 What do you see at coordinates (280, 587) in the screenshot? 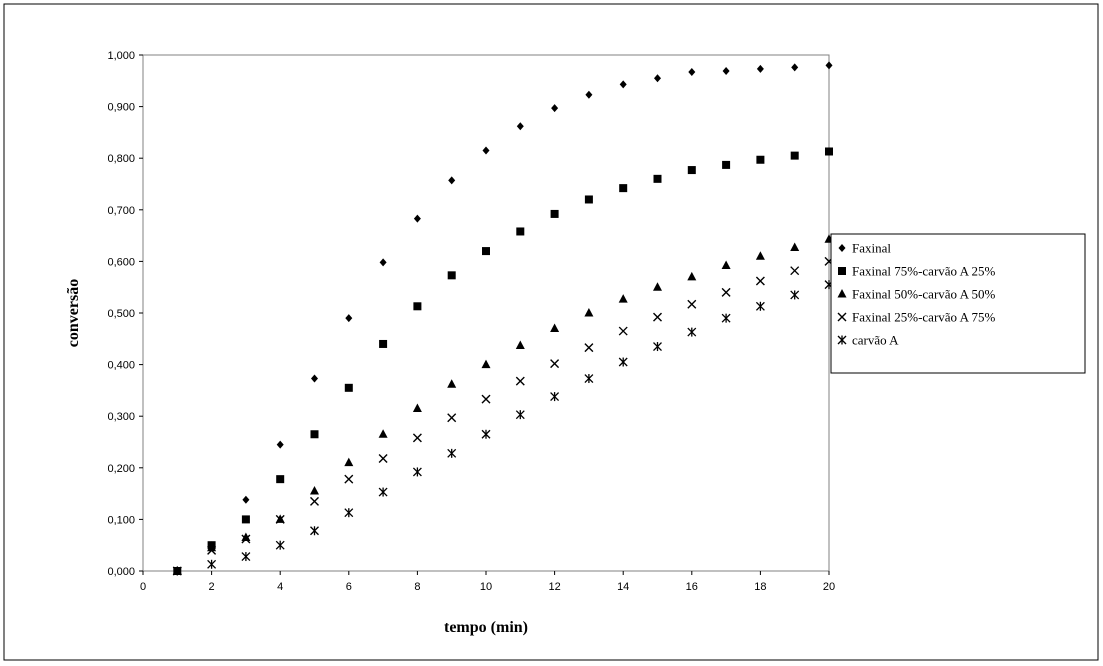
I see `x-tick-label: 4` at bounding box center [280, 587].